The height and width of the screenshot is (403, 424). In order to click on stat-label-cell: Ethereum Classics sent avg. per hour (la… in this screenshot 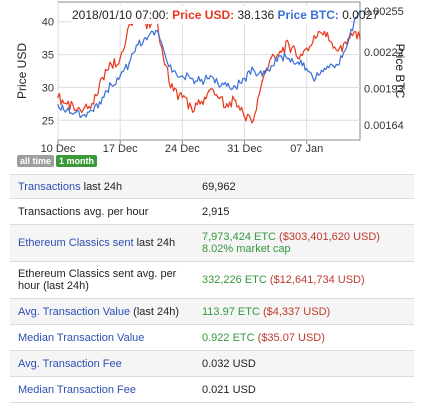, I will do `click(101, 280)`.